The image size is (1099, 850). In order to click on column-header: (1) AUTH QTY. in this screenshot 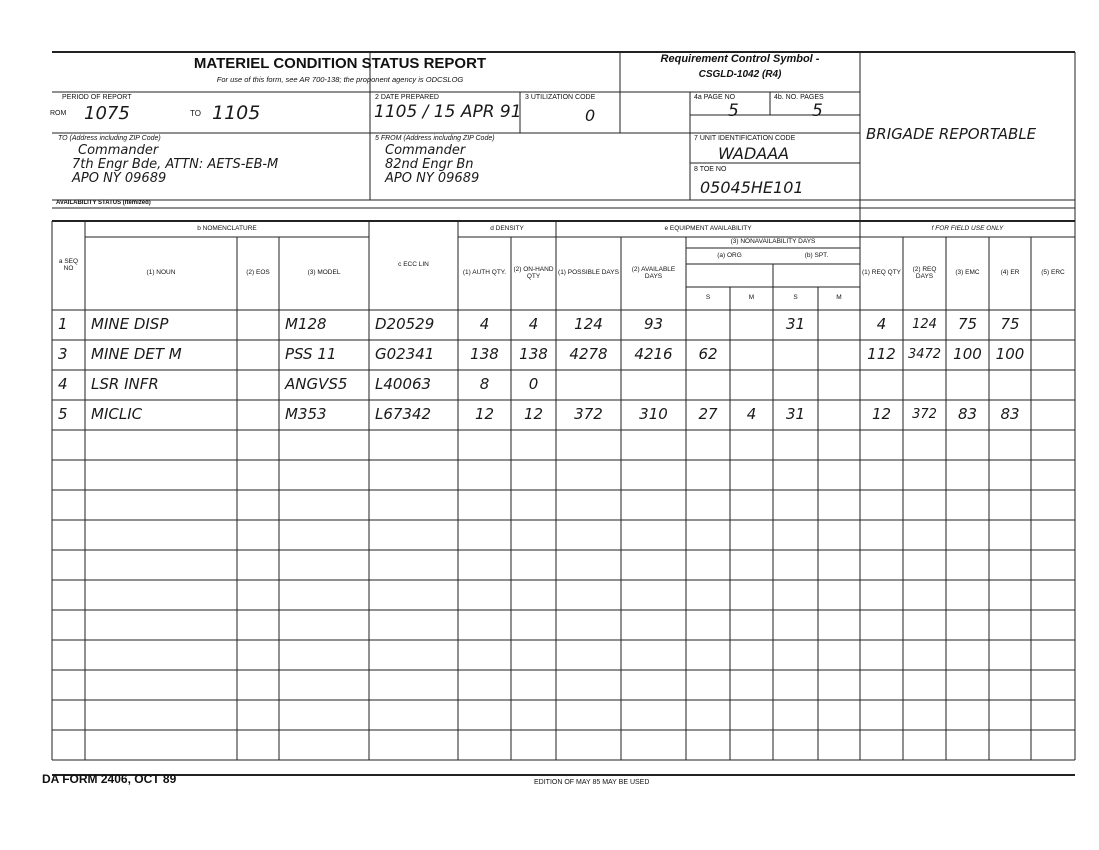, I will do `click(484, 273)`.